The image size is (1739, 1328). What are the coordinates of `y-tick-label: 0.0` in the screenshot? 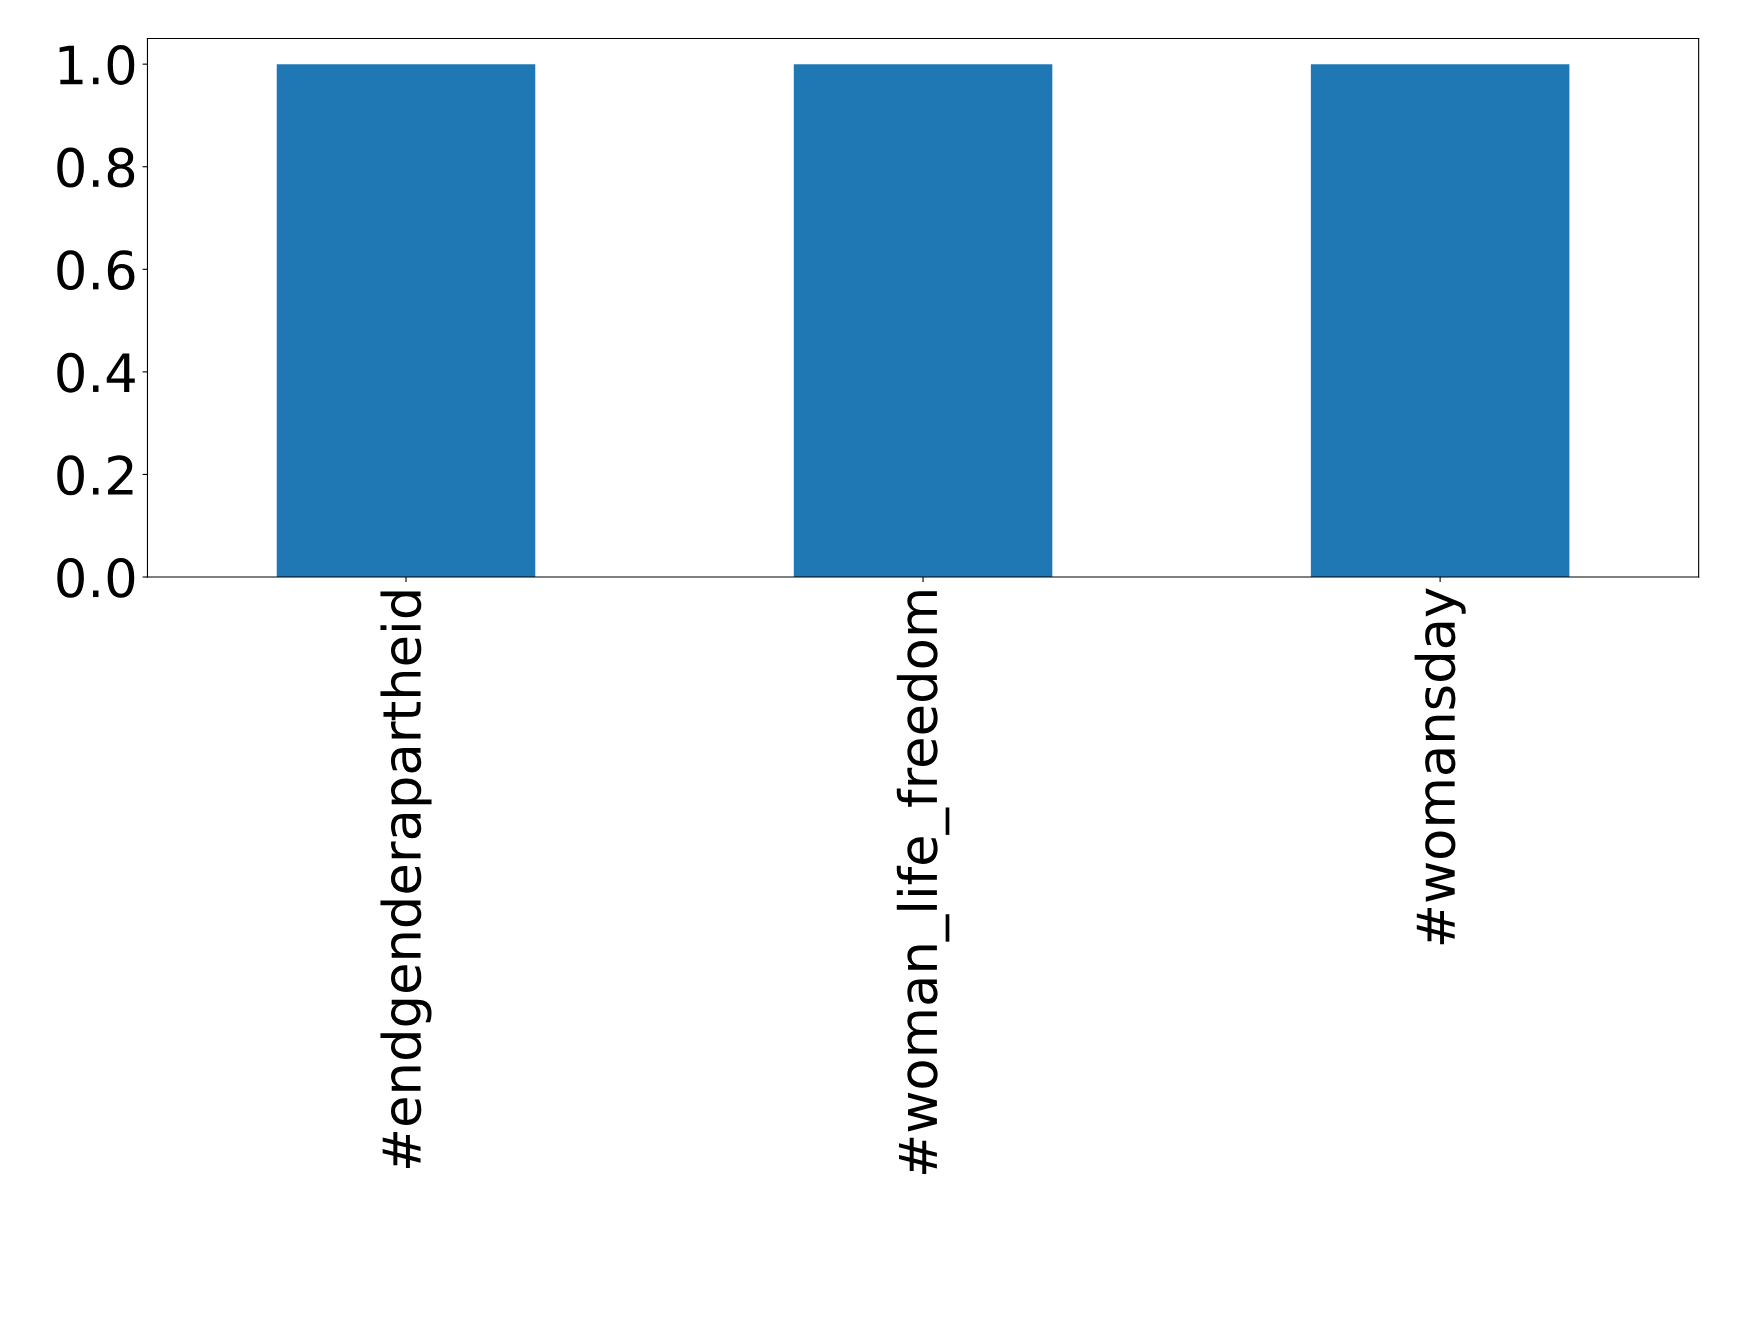 It's located at (96, 577).